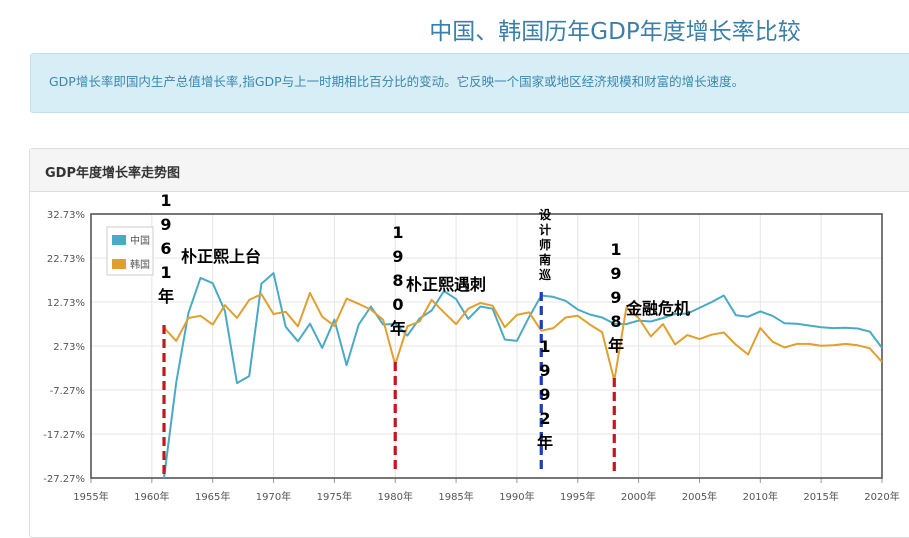 This screenshot has width=909, height=538. What do you see at coordinates (545, 274) in the screenshot?
I see `annotation-vertical-char: 巡` at bounding box center [545, 274].